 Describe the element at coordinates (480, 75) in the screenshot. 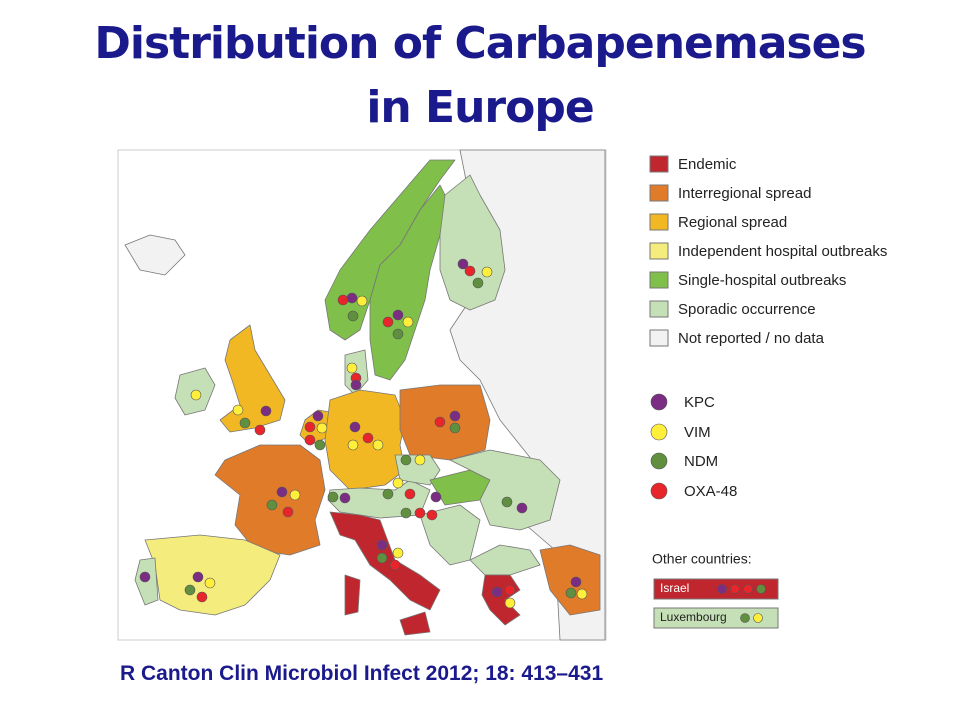

I see `slide-title: Distribution of Carbapenemases in Europe` at that location.